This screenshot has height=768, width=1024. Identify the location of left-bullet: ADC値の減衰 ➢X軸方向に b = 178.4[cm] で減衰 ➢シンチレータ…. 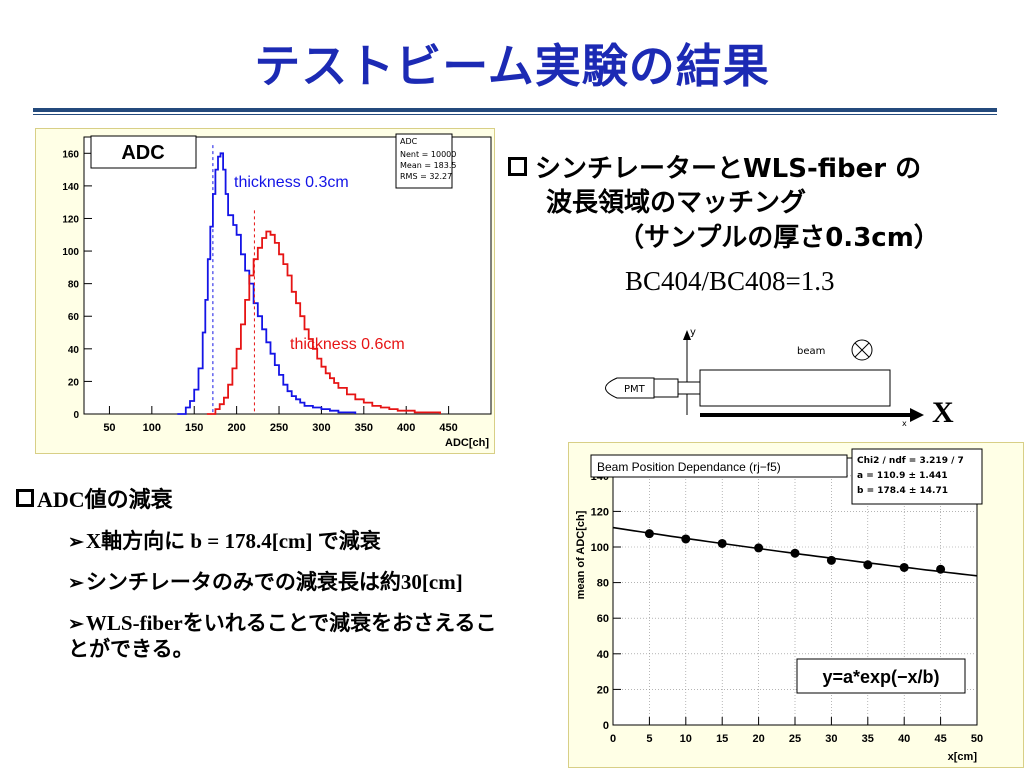
(261, 572).